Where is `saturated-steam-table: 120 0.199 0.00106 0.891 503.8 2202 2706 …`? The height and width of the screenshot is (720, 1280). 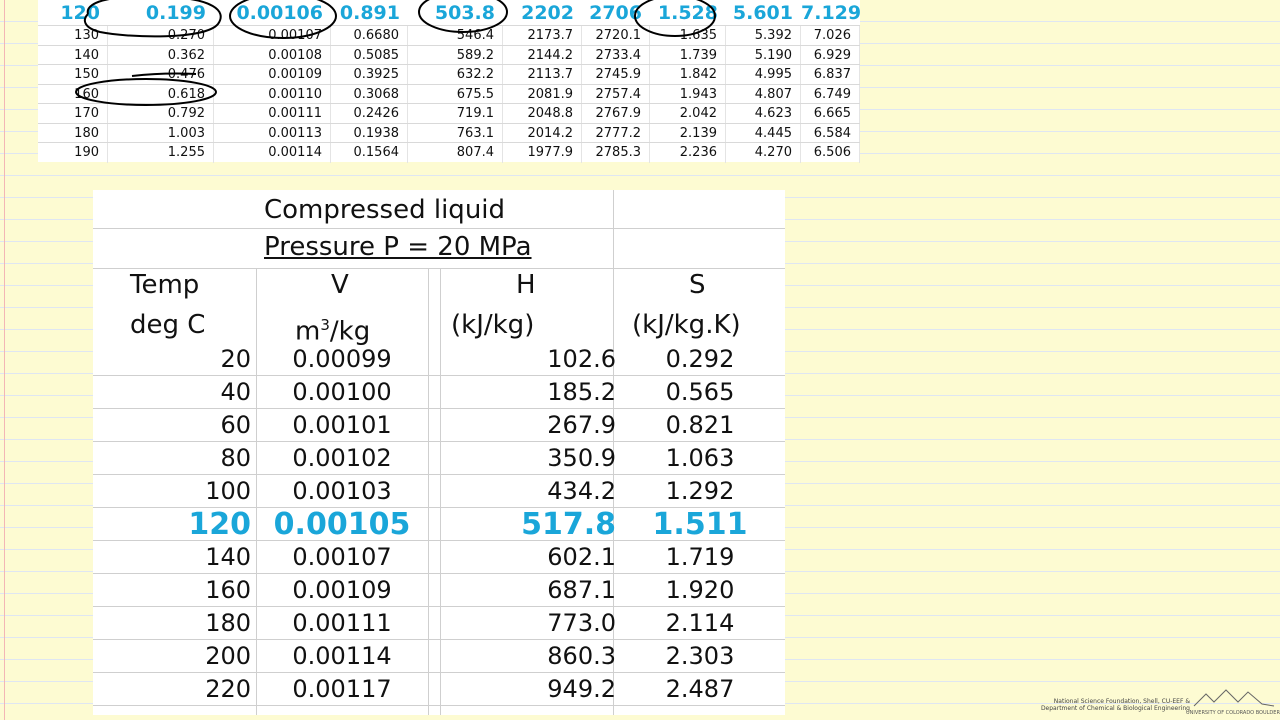 saturated-steam-table: 120 0.199 0.00106 0.891 503.8 2202 2706 … is located at coordinates (450, 81).